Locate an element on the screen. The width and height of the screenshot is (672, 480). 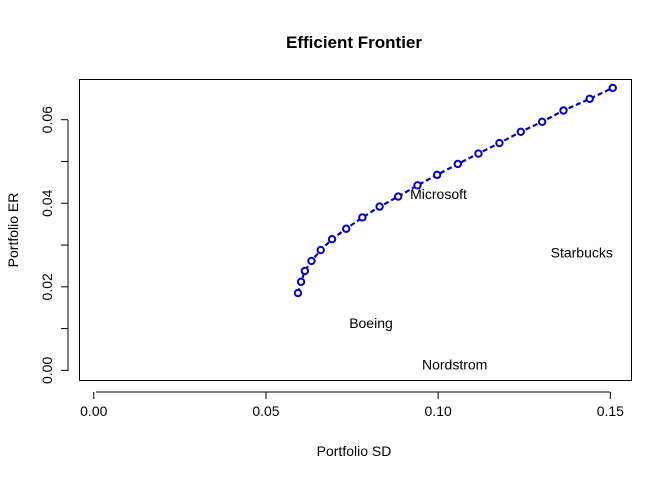
x-tick-label: 0.00 is located at coordinates (93, 411).